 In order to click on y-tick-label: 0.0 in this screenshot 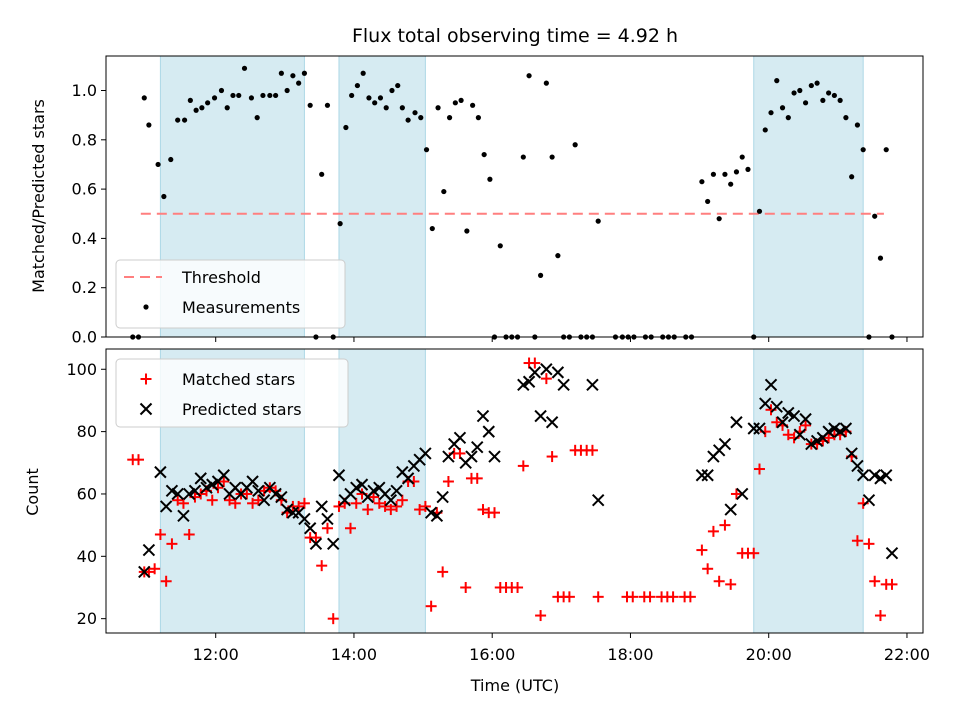, I will do `click(84, 337)`.